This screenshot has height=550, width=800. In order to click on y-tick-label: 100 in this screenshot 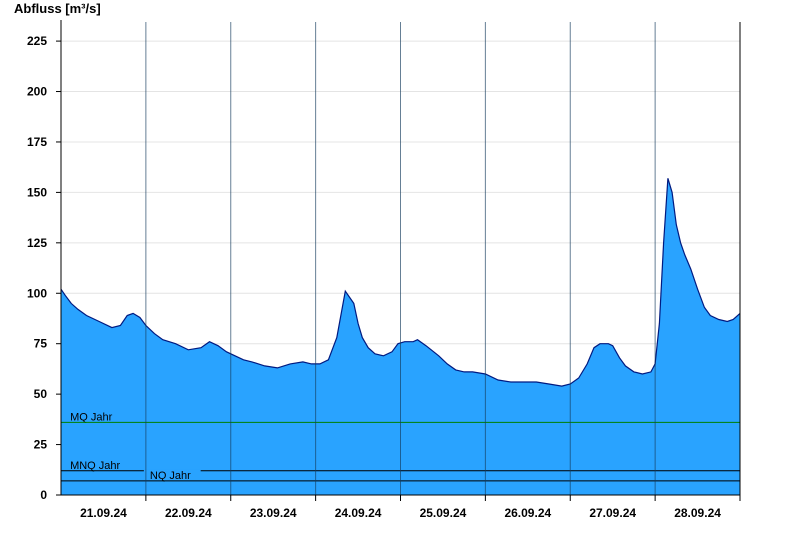, I will do `click(37, 293)`.